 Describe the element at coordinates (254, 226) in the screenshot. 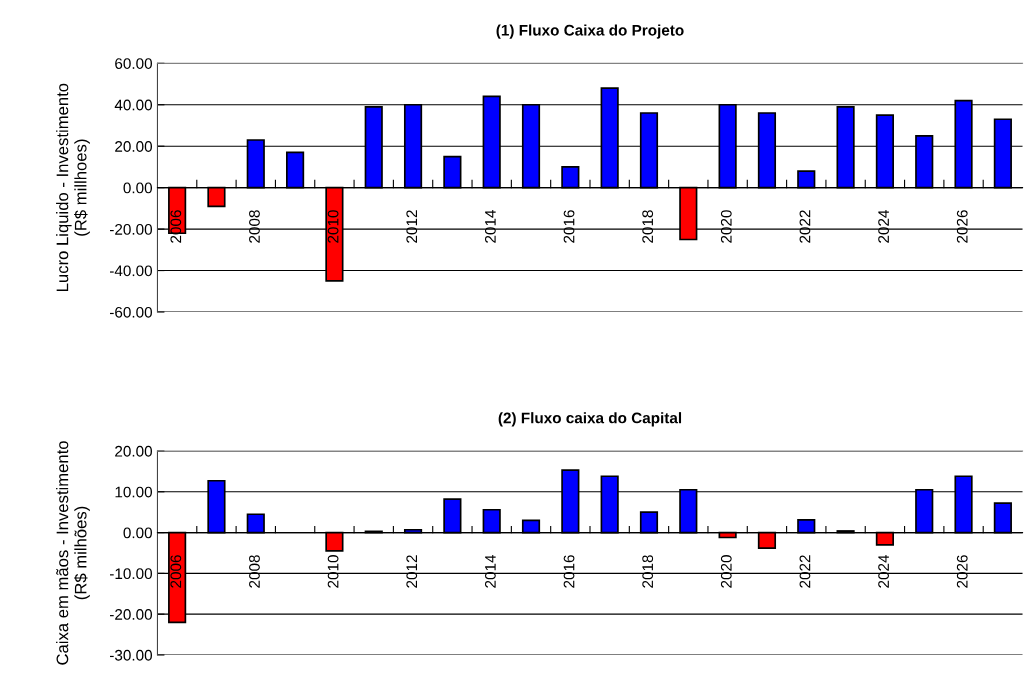

I see `x-tick-label: 2008` at that location.